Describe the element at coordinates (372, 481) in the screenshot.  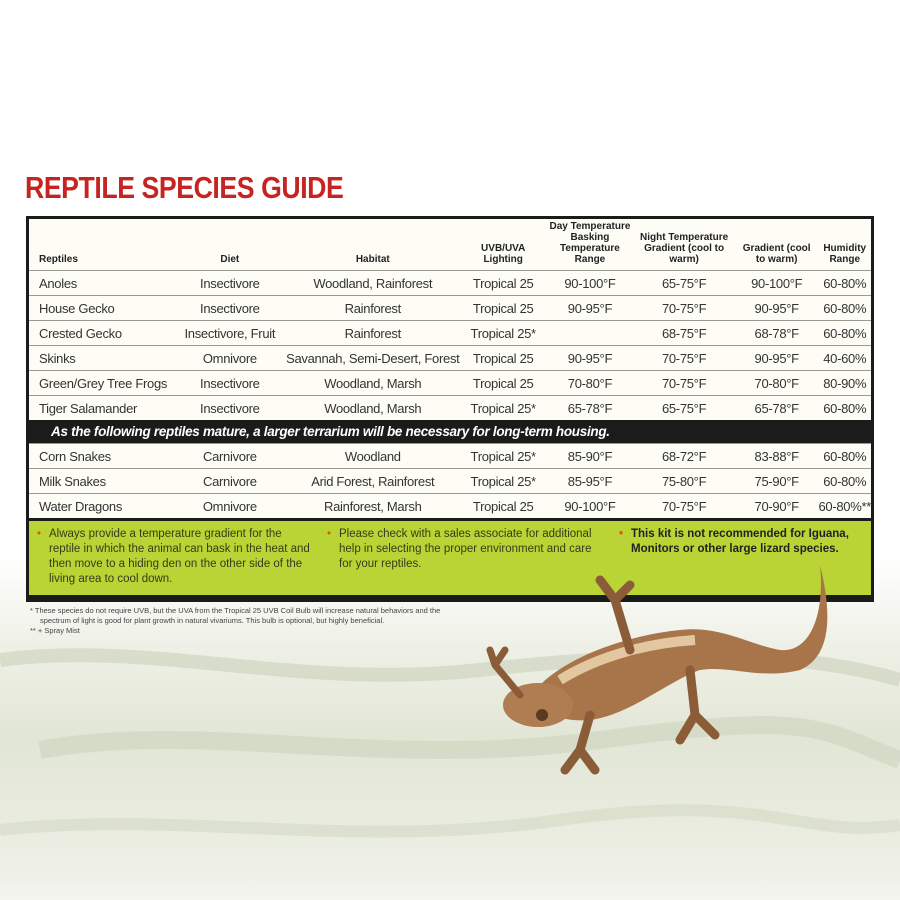
I see `table-cell: Arid Forest, Rainforest` at that location.